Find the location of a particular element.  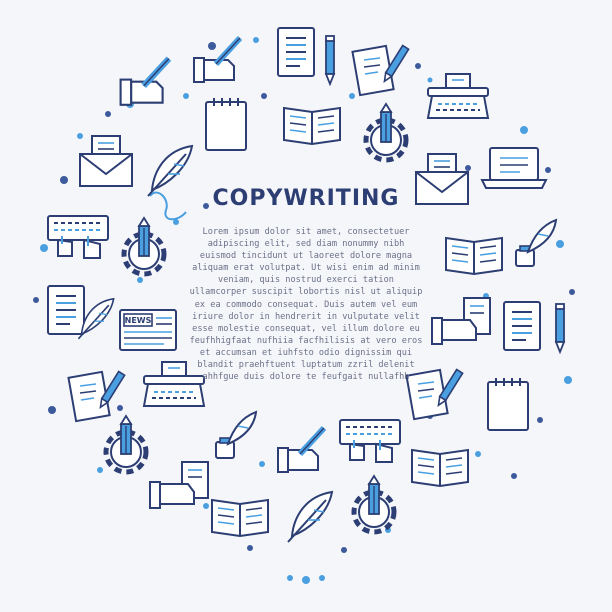

typewriter-icon is located at coordinates (458, 96).